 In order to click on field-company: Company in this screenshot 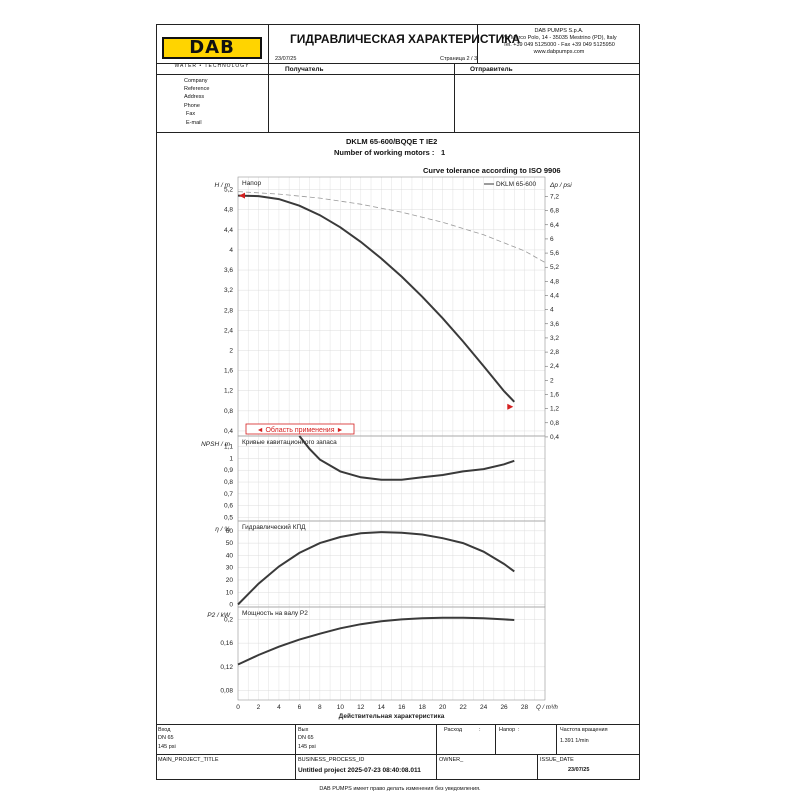, I will do `click(196, 81)`.